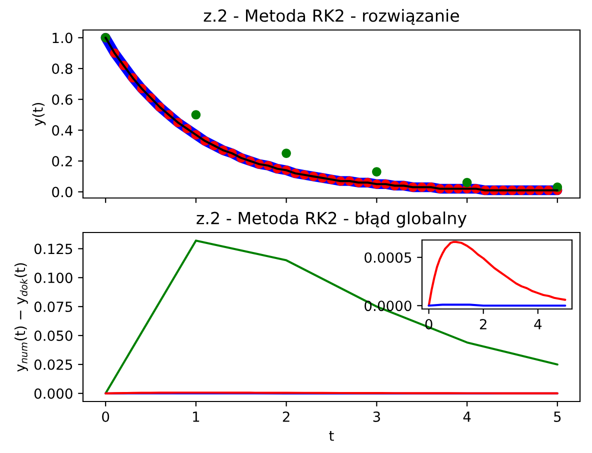  I want to click on y-axis-title: y(t), so click(39, 114).